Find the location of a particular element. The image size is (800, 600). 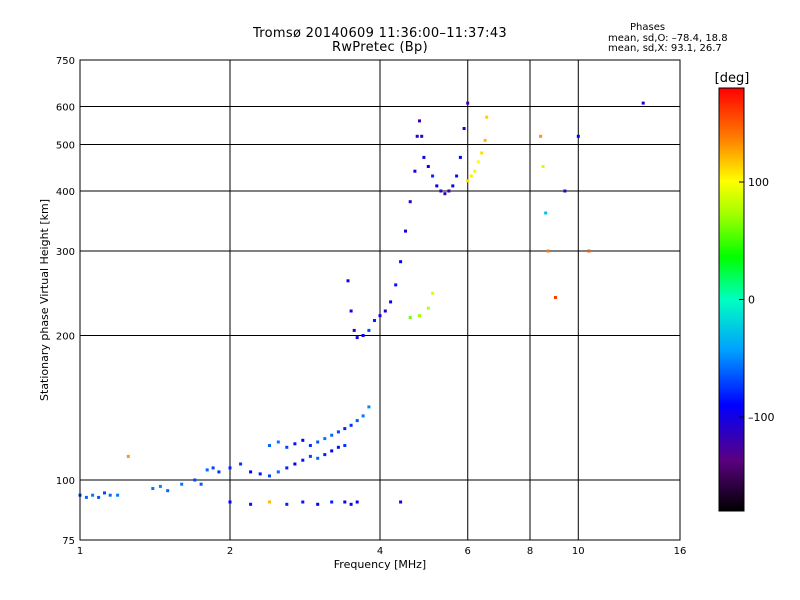

y-tick-label: 750 is located at coordinates (65, 61).